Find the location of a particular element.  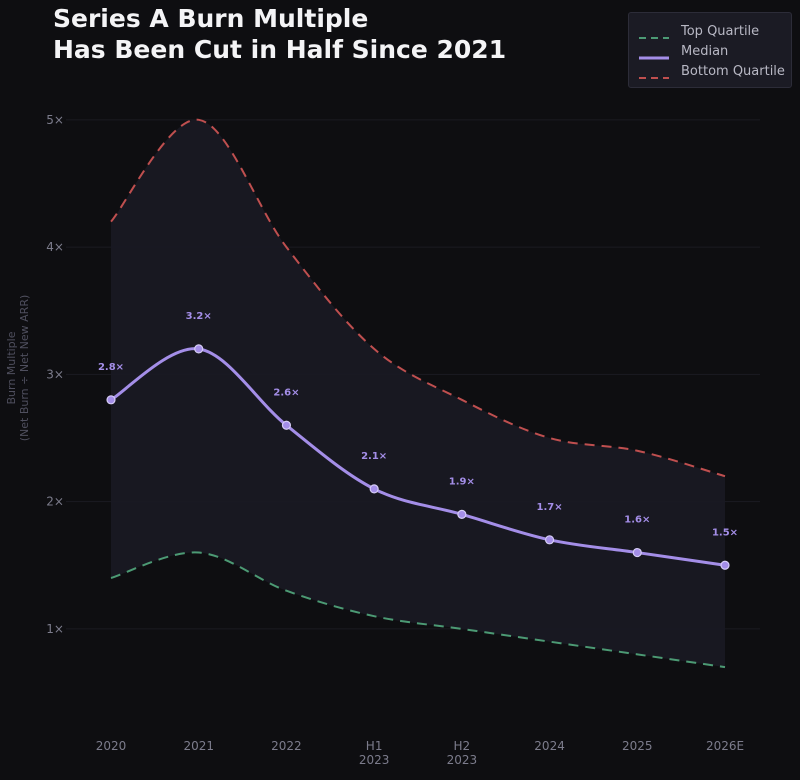

y-tick-label-3: 3× is located at coordinates (55, 374).